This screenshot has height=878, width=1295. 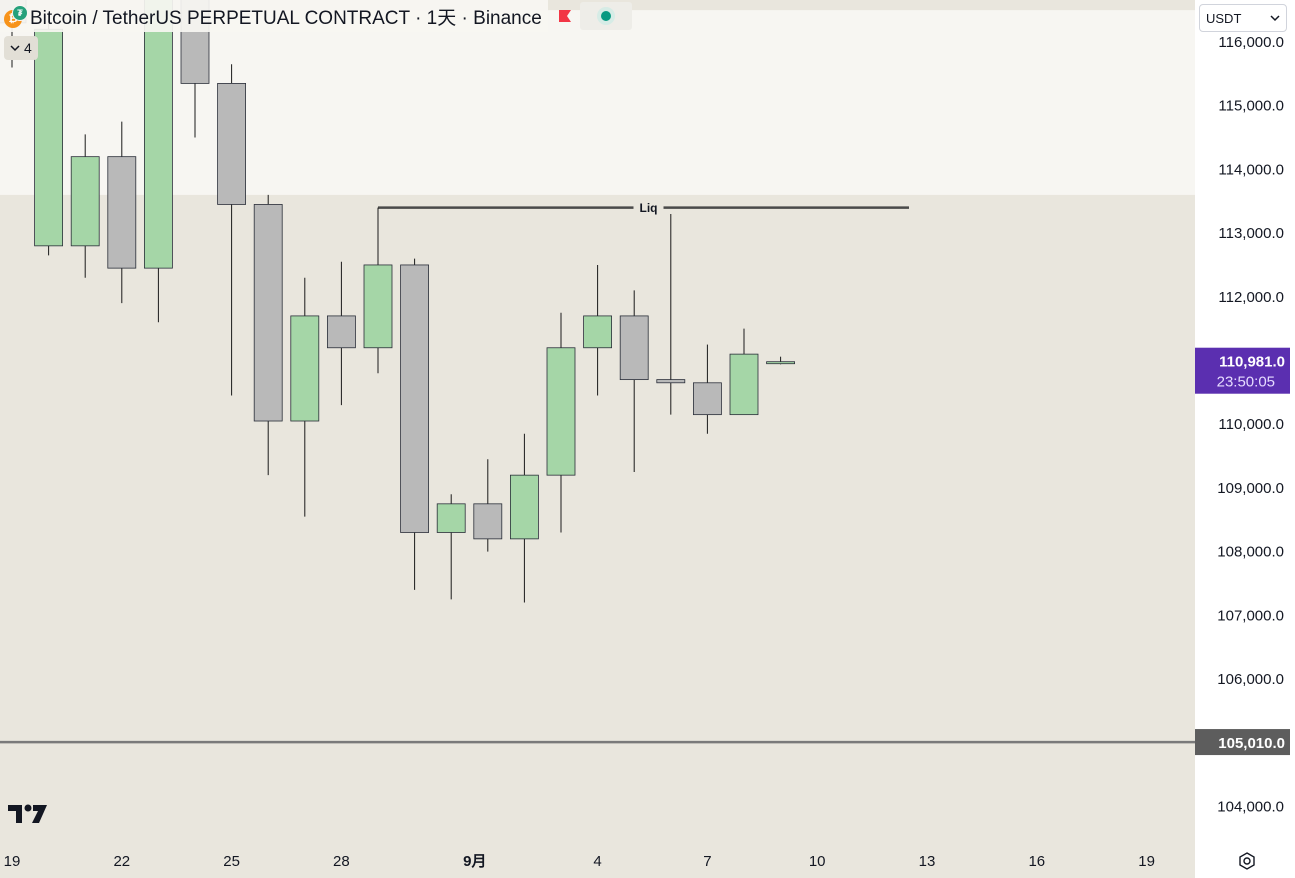 I want to click on indicators-toggle: 4, so click(x=21, y=48).